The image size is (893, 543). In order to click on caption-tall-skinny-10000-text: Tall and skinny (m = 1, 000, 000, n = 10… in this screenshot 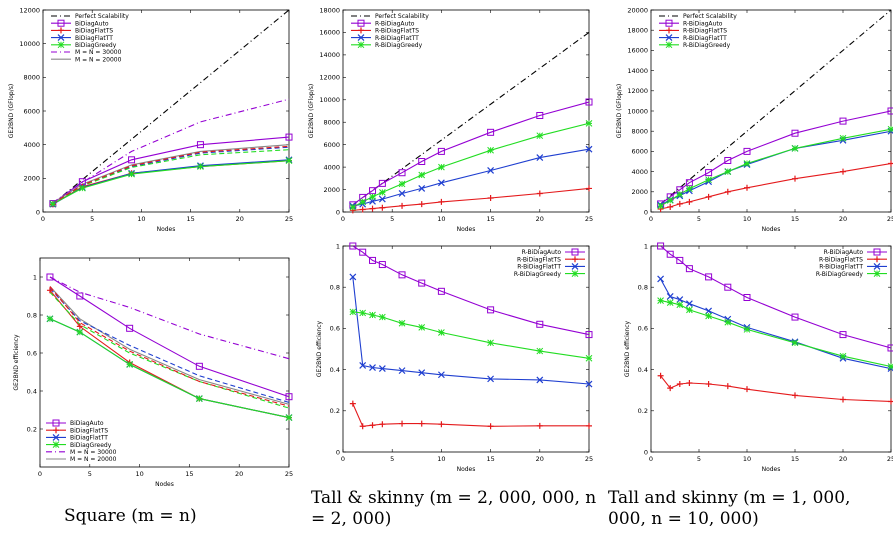, I will do `click(729, 508)`.